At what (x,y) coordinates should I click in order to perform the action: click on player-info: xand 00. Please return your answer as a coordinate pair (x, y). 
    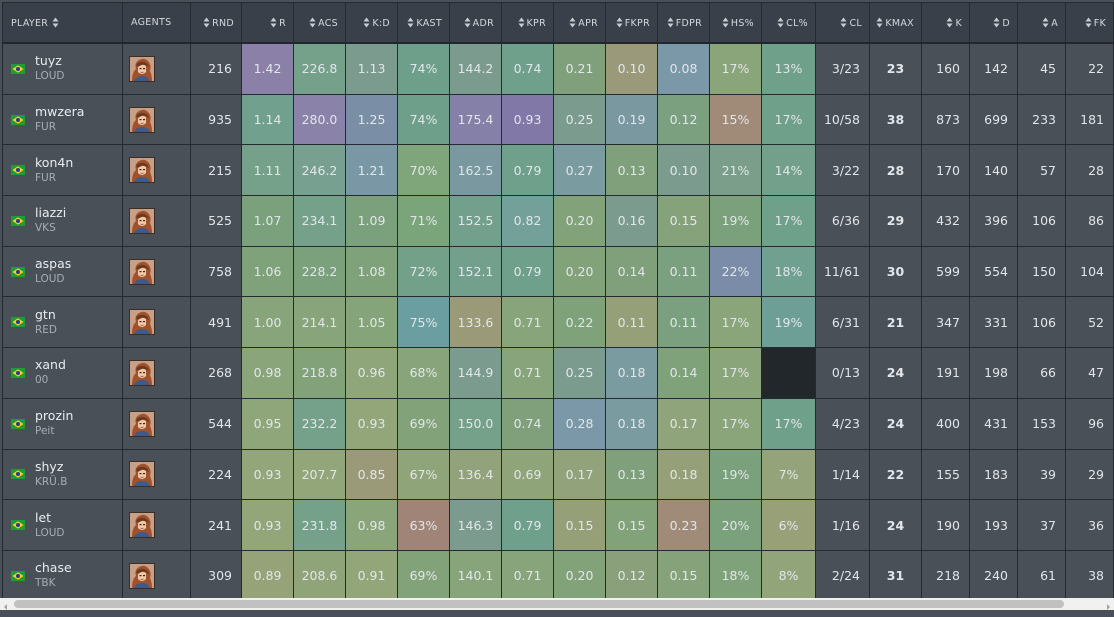
    Looking at the image, I should click on (66, 372).